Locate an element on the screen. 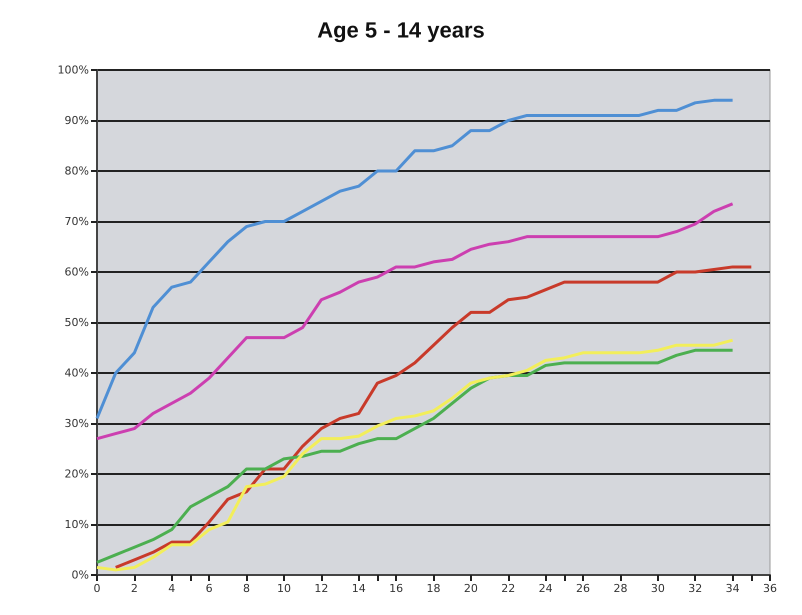 The width and height of the screenshot is (802, 615). x-tick-label: 12 is located at coordinates (321, 588).